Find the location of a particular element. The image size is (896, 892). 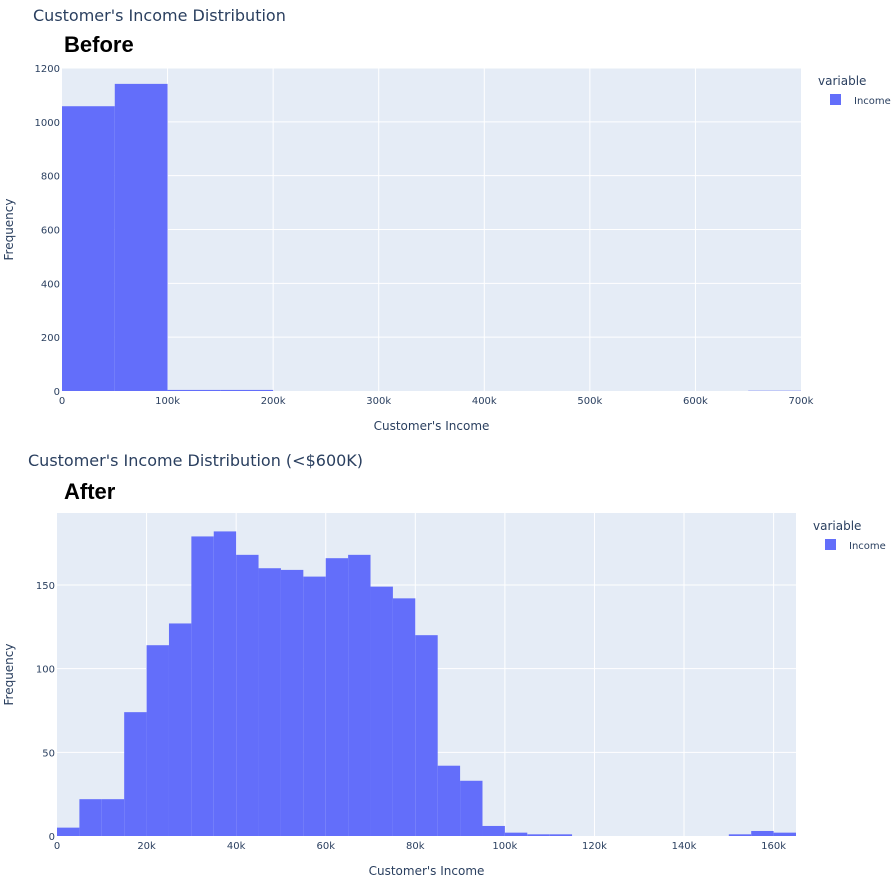

y-tick-label: 1200 is located at coordinates (47, 69).